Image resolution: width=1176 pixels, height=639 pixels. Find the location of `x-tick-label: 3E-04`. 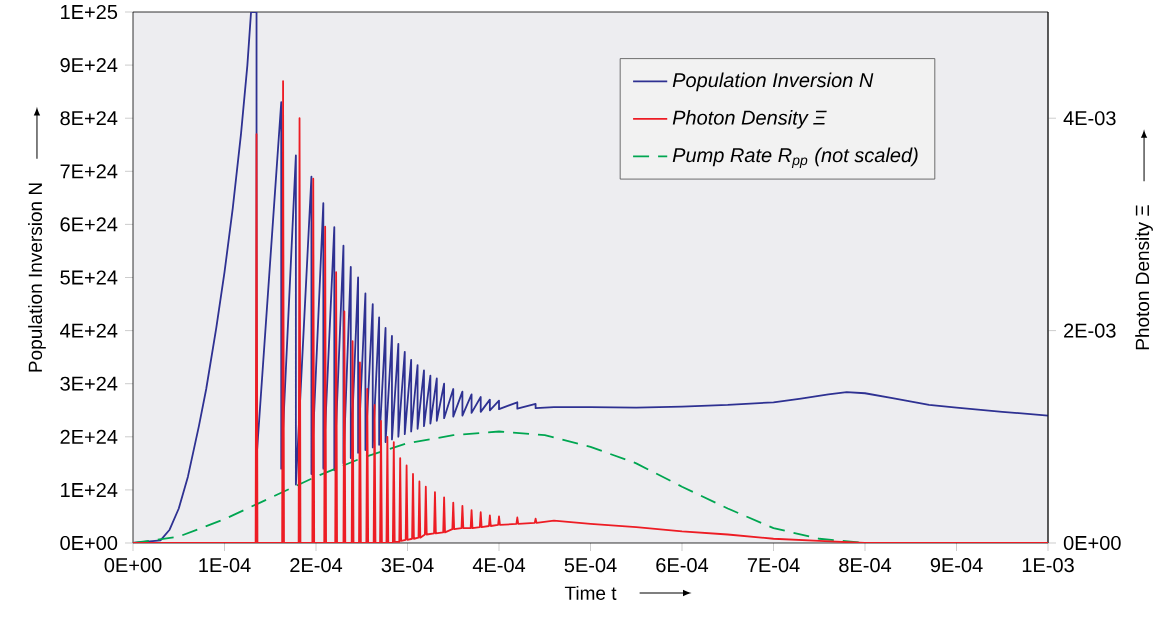

x-tick-label: 3E-04 is located at coordinates (407, 565).